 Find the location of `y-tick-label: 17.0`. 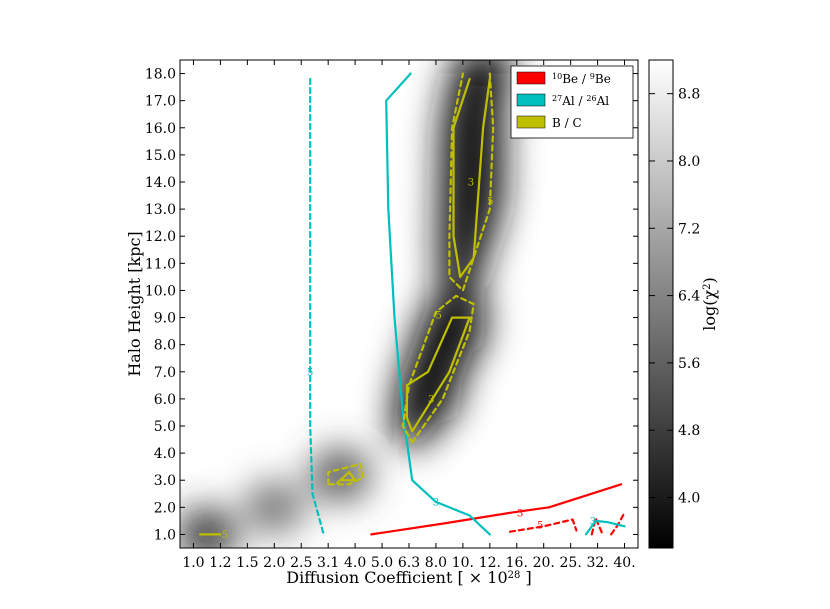

y-tick-label: 17.0 is located at coordinates (160, 102).